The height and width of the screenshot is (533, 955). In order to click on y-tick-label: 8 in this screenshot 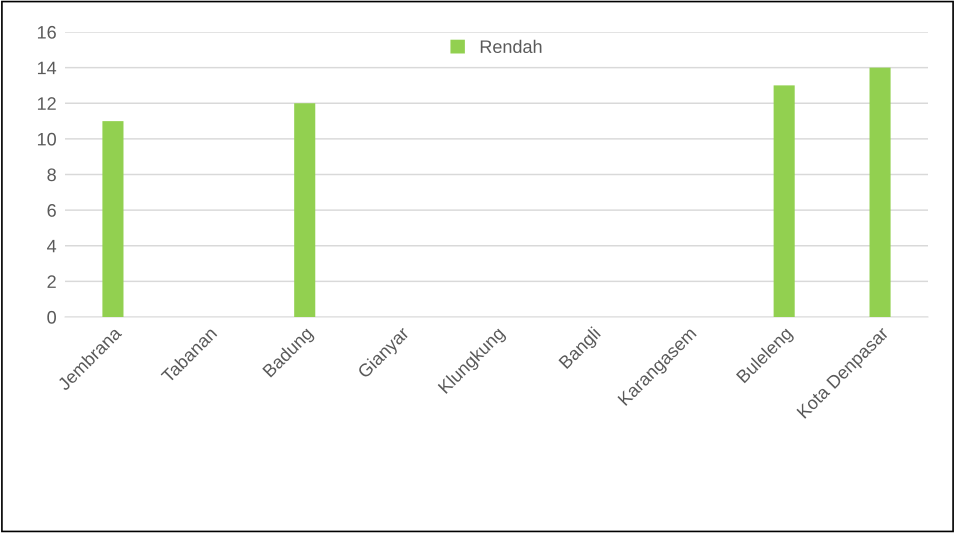, I will do `click(51, 175)`.